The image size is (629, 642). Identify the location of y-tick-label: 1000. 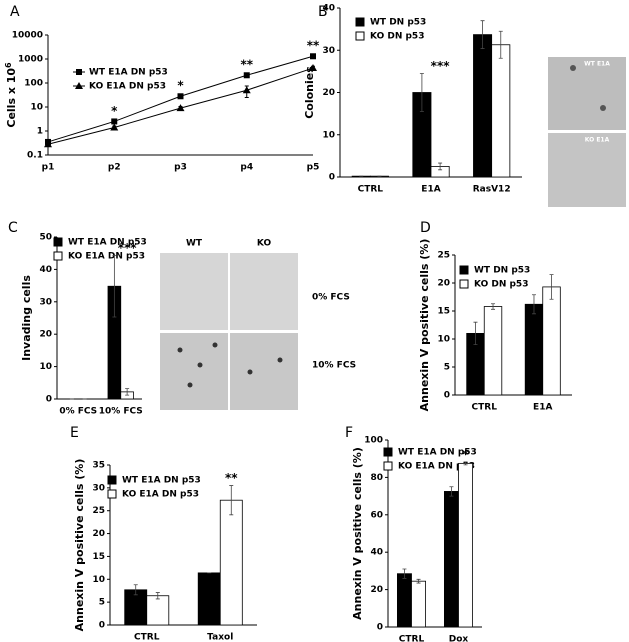
(30, 60).